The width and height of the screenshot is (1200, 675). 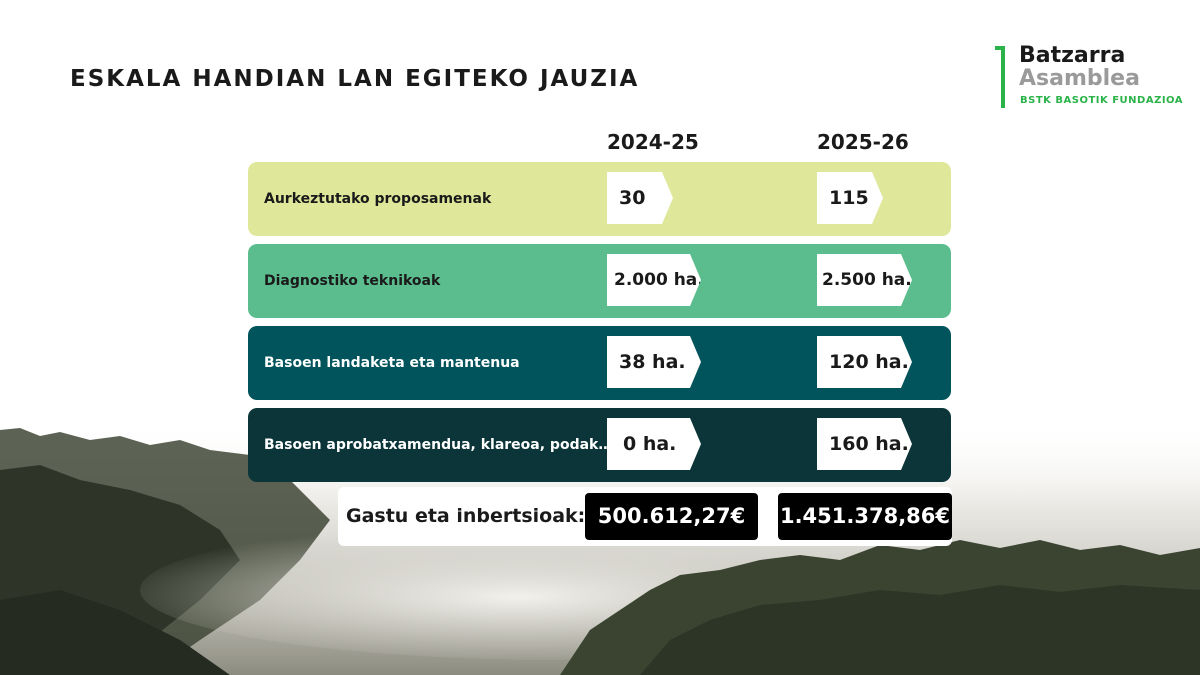 What do you see at coordinates (640, 198) in the screenshot?
I see `value-2024-25: 30` at bounding box center [640, 198].